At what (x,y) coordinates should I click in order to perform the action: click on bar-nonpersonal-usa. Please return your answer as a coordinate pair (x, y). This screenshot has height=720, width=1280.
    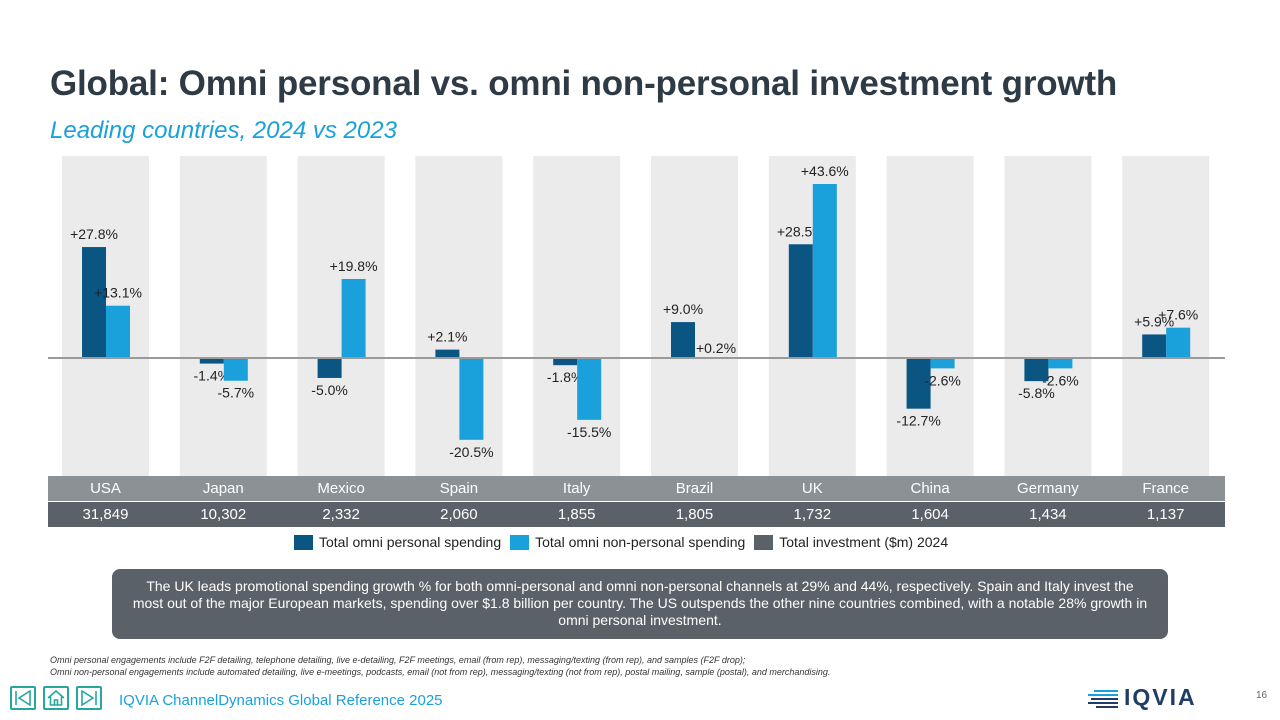
    Looking at the image, I should click on (118, 331).